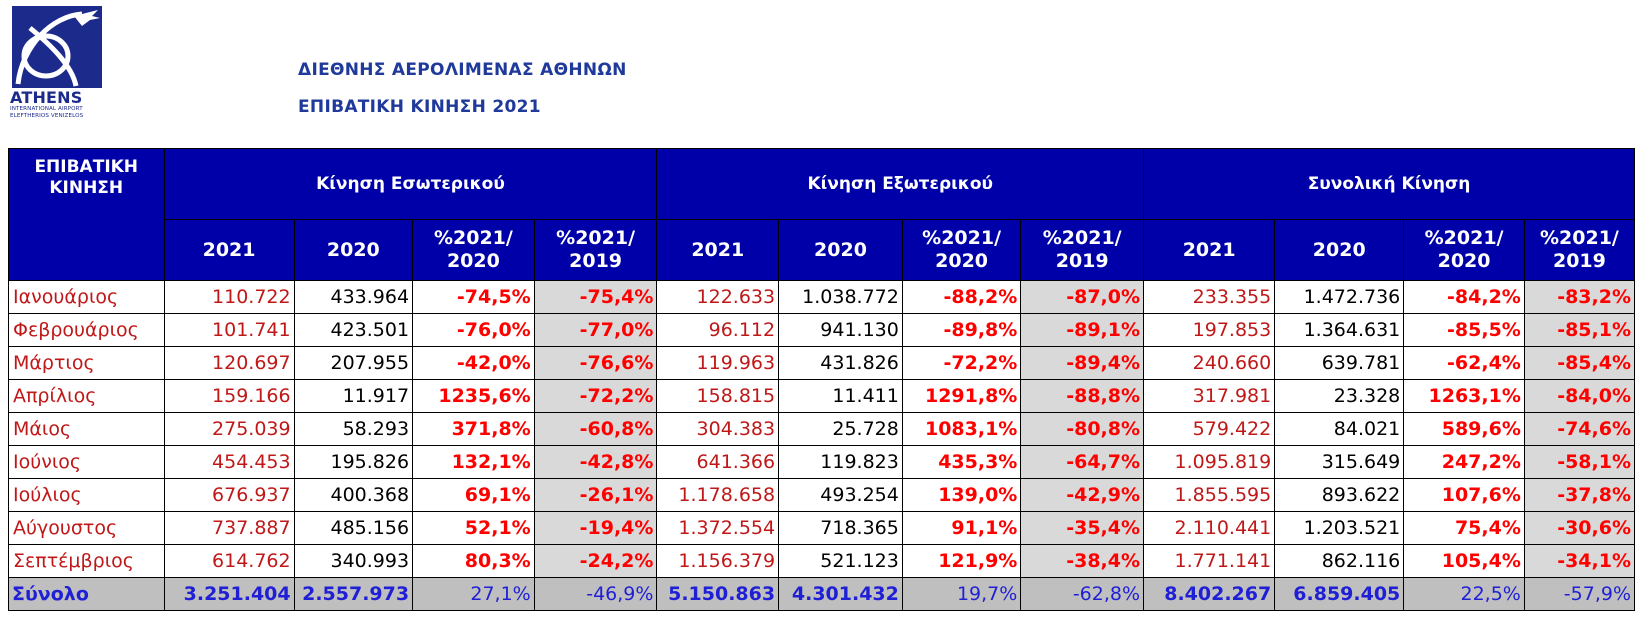 Image resolution: width=1639 pixels, height=635 pixels. I want to click on value-cell: 893.622, so click(1339, 495).